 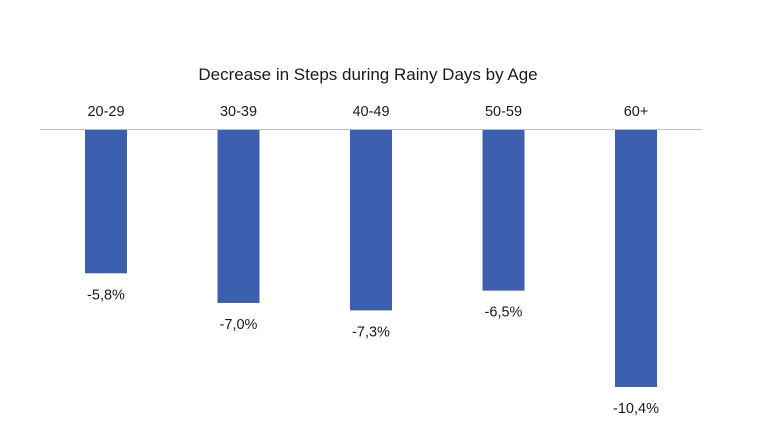 I want to click on category-label: 60+, so click(x=636, y=112).